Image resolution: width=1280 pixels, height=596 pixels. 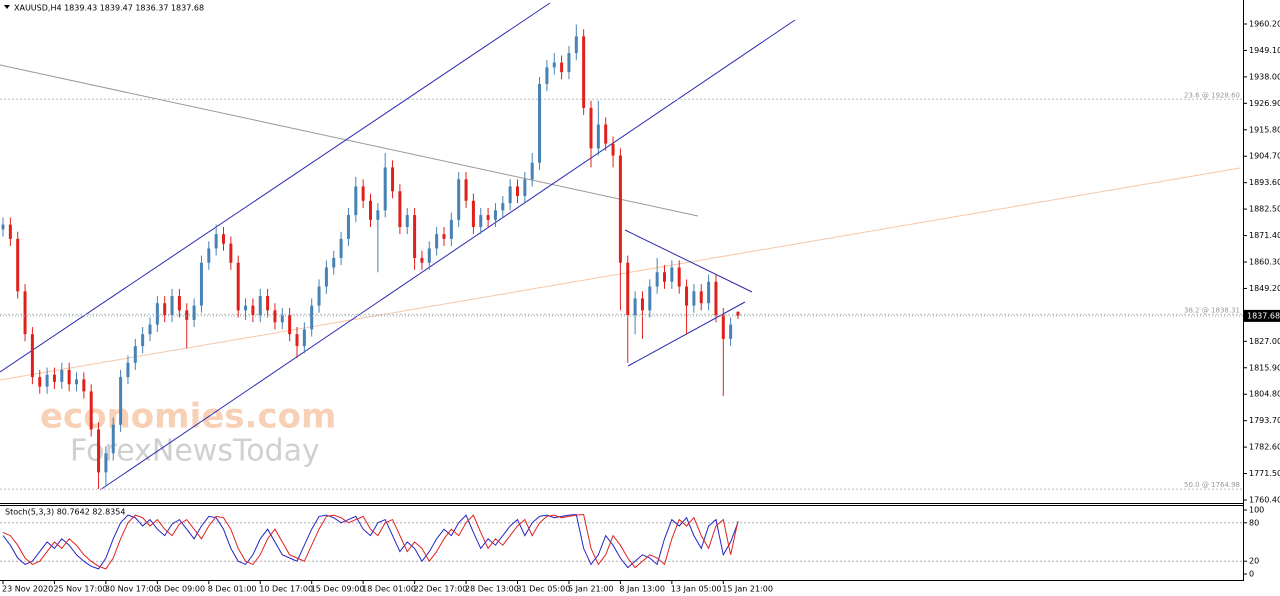 I want to click on y-tick-label: 1782.60, so click(x=1264, y=447).